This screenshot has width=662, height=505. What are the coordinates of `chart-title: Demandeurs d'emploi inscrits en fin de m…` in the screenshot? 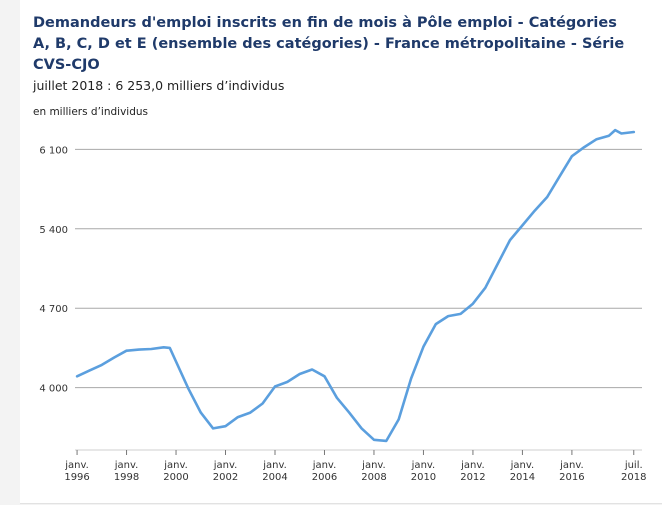 It's located at (329, 44).